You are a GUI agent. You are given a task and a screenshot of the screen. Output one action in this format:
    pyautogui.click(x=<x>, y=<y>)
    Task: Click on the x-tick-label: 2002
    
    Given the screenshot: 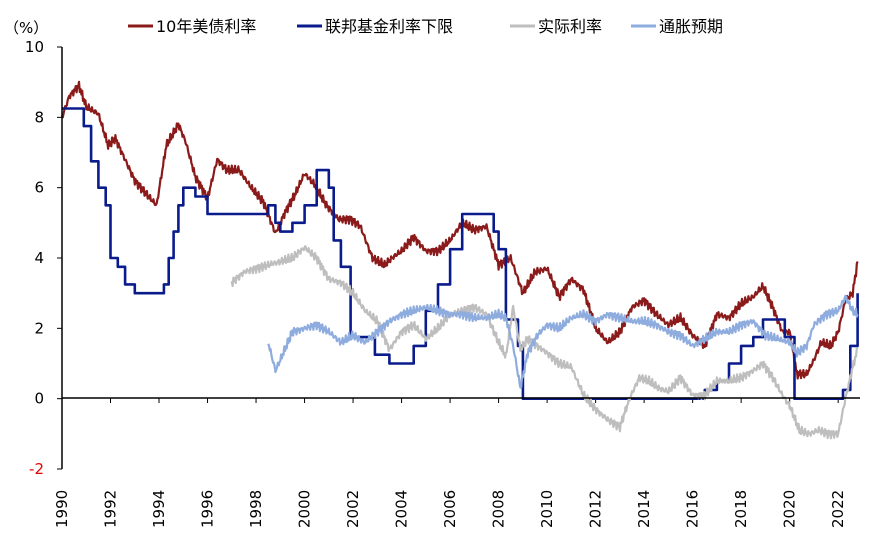 What is the action you would take?
    pyautogui.click(x=353, y=509)
    